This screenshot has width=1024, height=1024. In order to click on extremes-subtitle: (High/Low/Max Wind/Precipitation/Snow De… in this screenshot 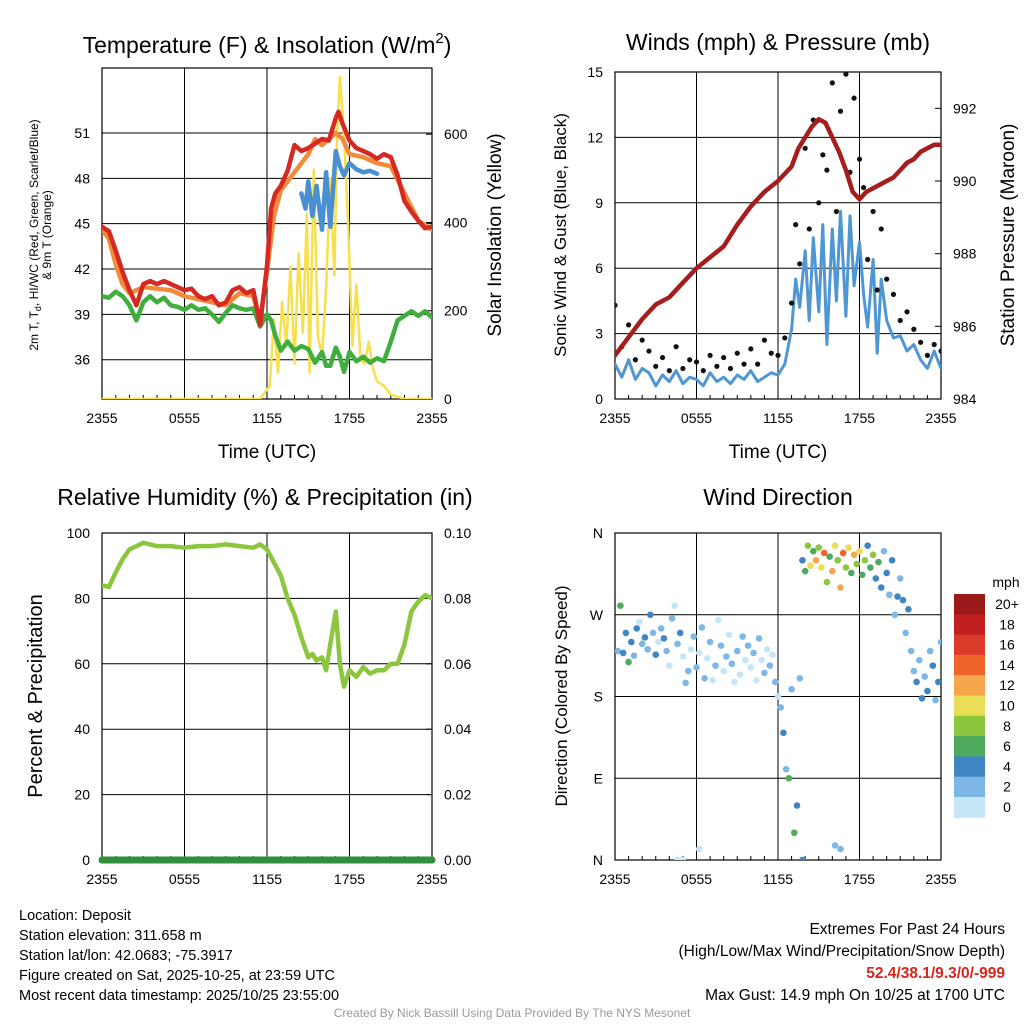, I will do `click(842, 951)`.